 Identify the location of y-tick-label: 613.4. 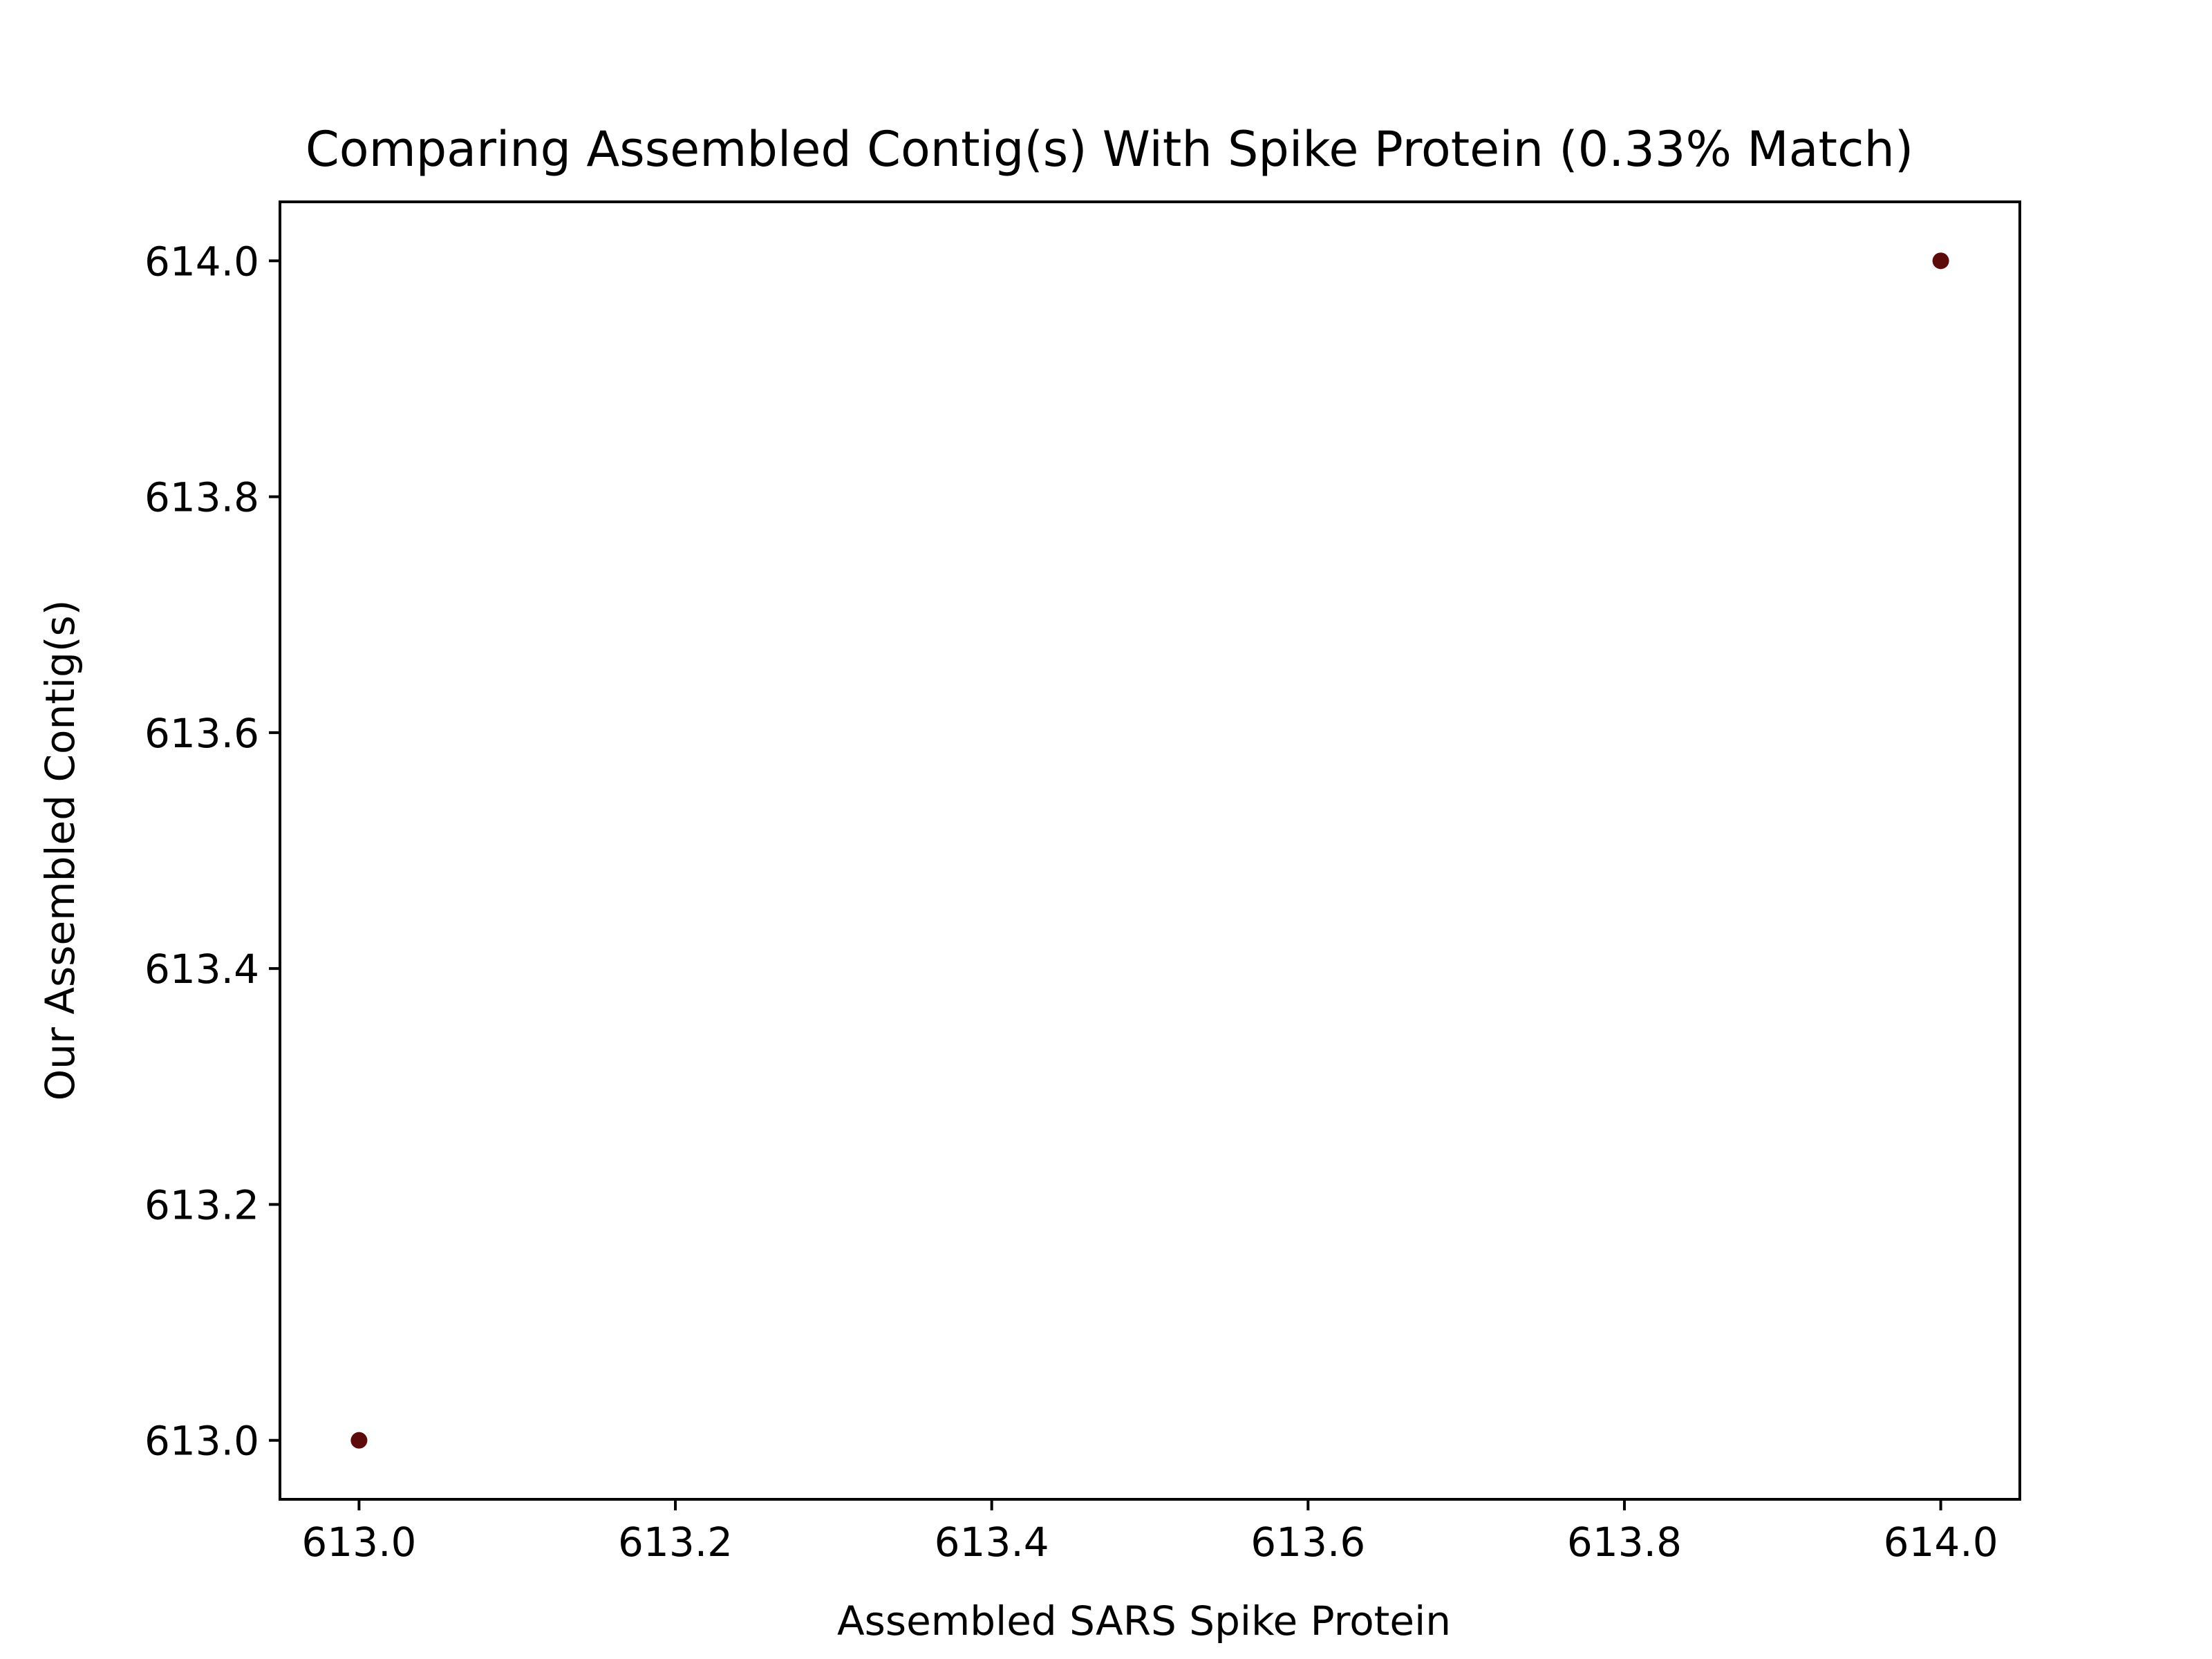
(201, 969).